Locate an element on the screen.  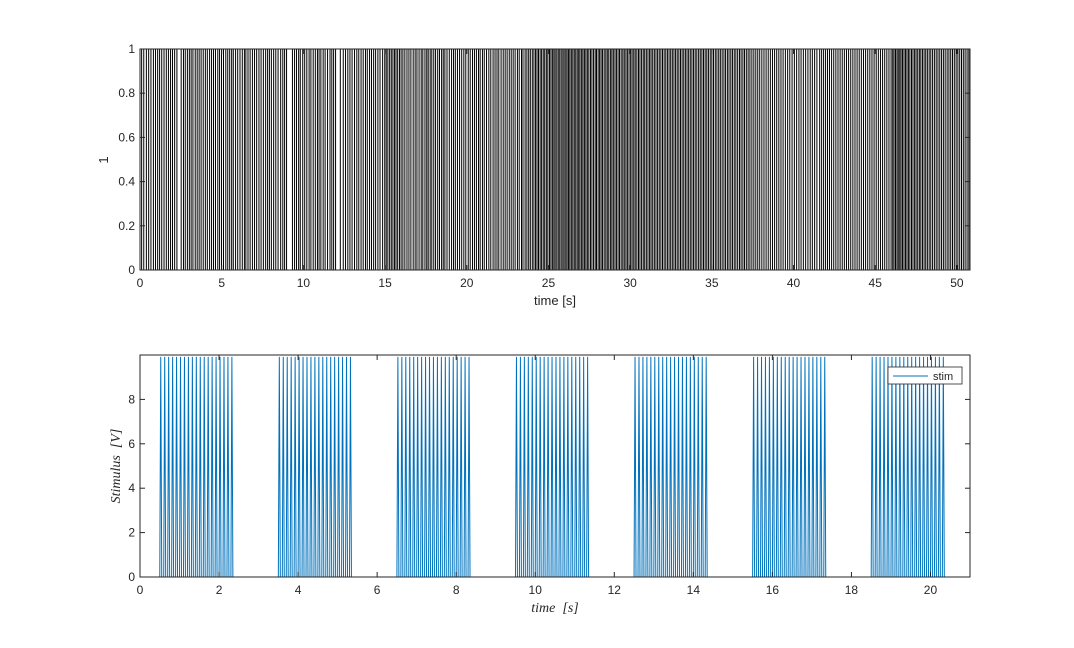
legend-label-stim: stim is located at coordinates (943, 377).